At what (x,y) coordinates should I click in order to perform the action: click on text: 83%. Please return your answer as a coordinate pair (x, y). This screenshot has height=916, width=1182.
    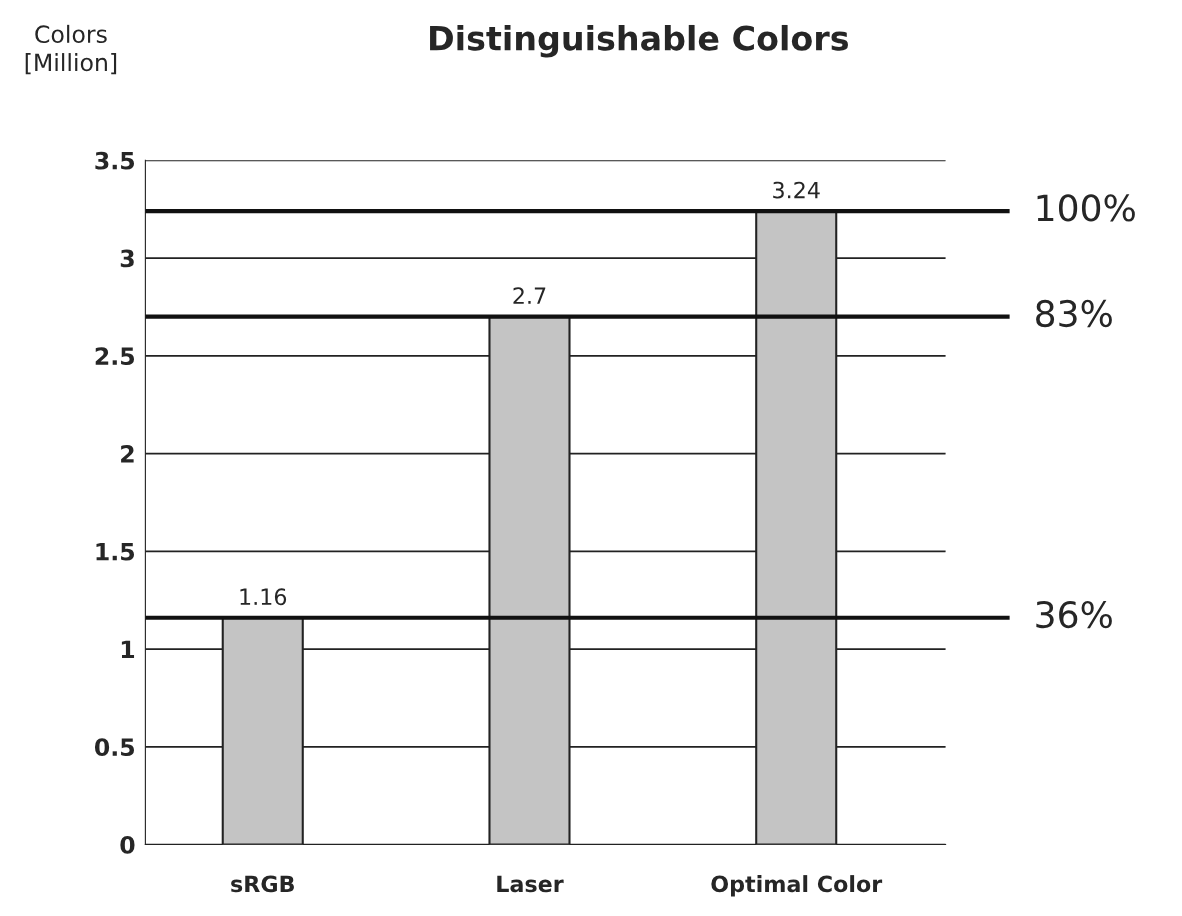
    Looking at the image, I should click on (1074, 313).